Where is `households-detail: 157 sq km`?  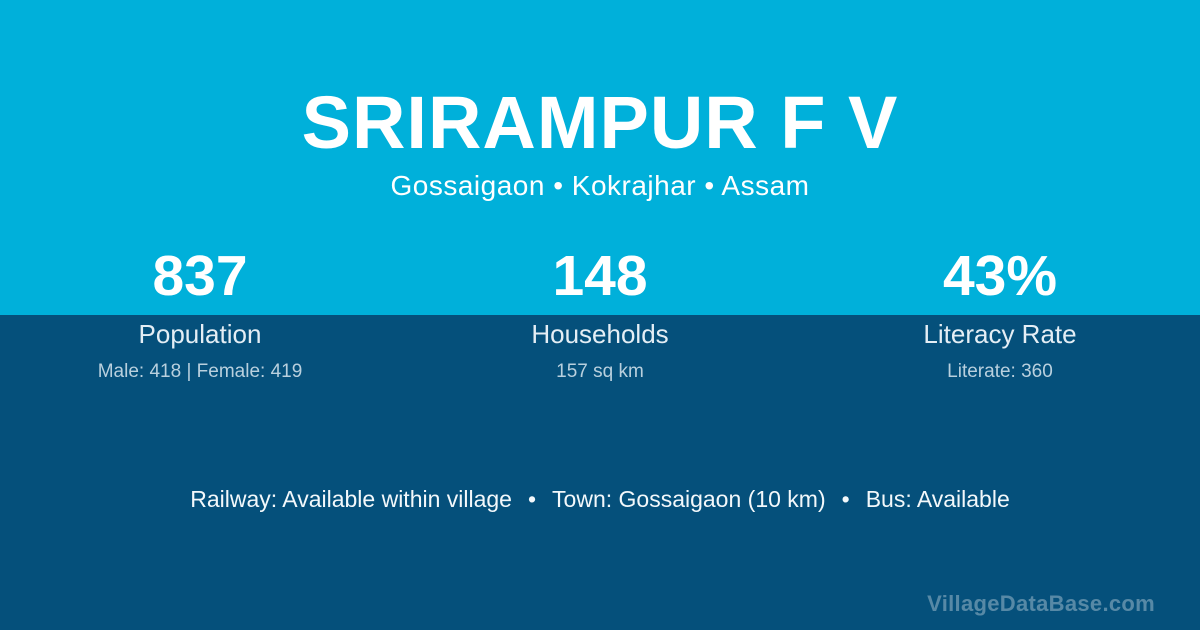 households-detail: 157 sq km is located at coordinates (600, 371).